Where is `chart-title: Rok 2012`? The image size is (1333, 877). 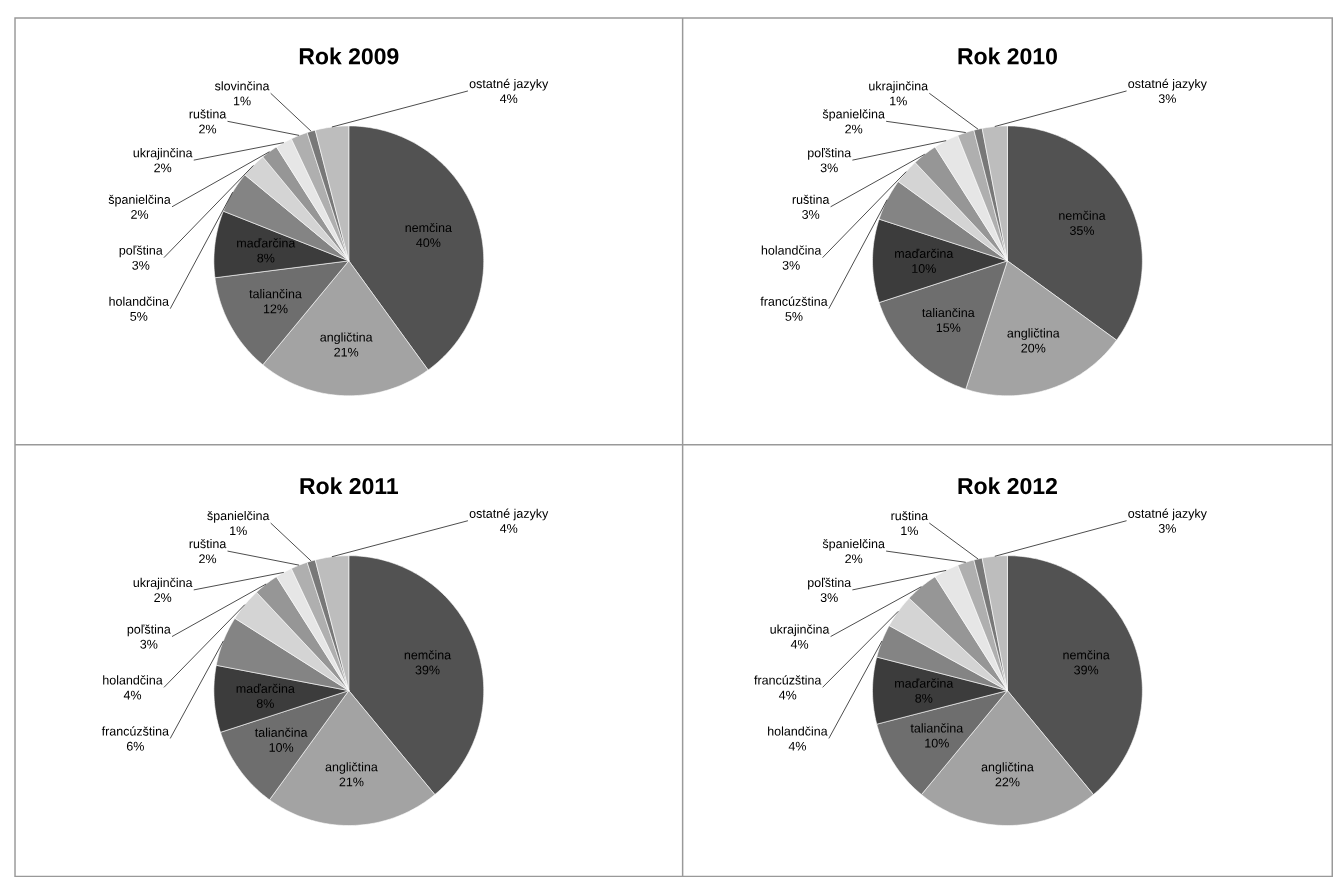 chart-title: Rok 2012 is located at coordinates (1007, 486).